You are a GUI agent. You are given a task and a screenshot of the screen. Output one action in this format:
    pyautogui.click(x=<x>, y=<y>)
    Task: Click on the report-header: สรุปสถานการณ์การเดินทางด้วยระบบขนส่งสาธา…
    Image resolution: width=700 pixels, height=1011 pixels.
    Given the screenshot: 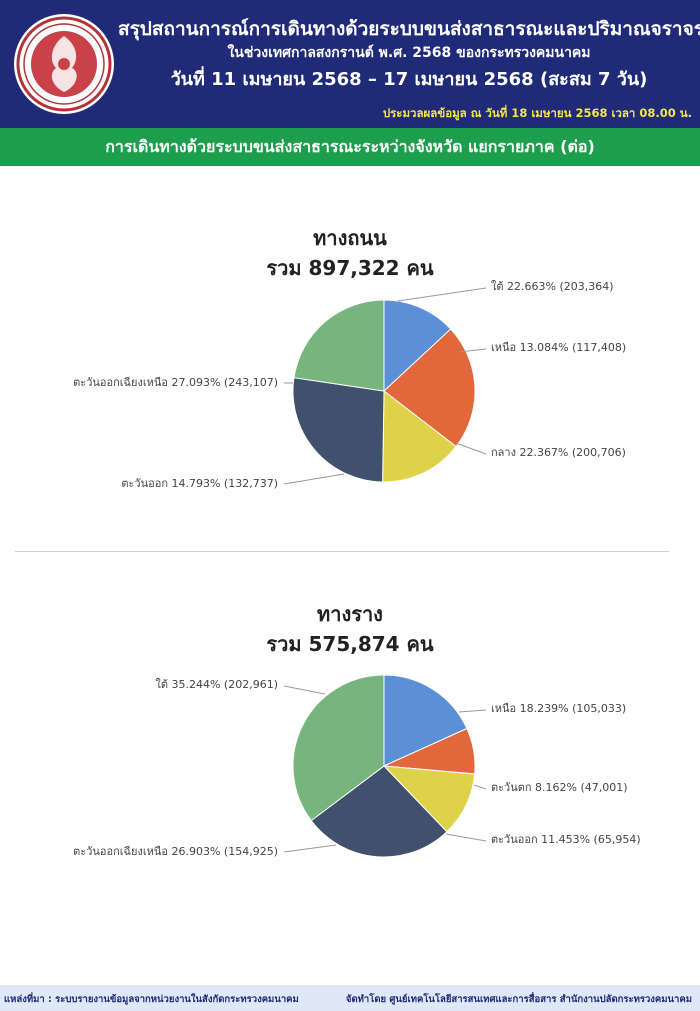 What is the action you would take?
    pyautogui.click(x=350, y=64)
    